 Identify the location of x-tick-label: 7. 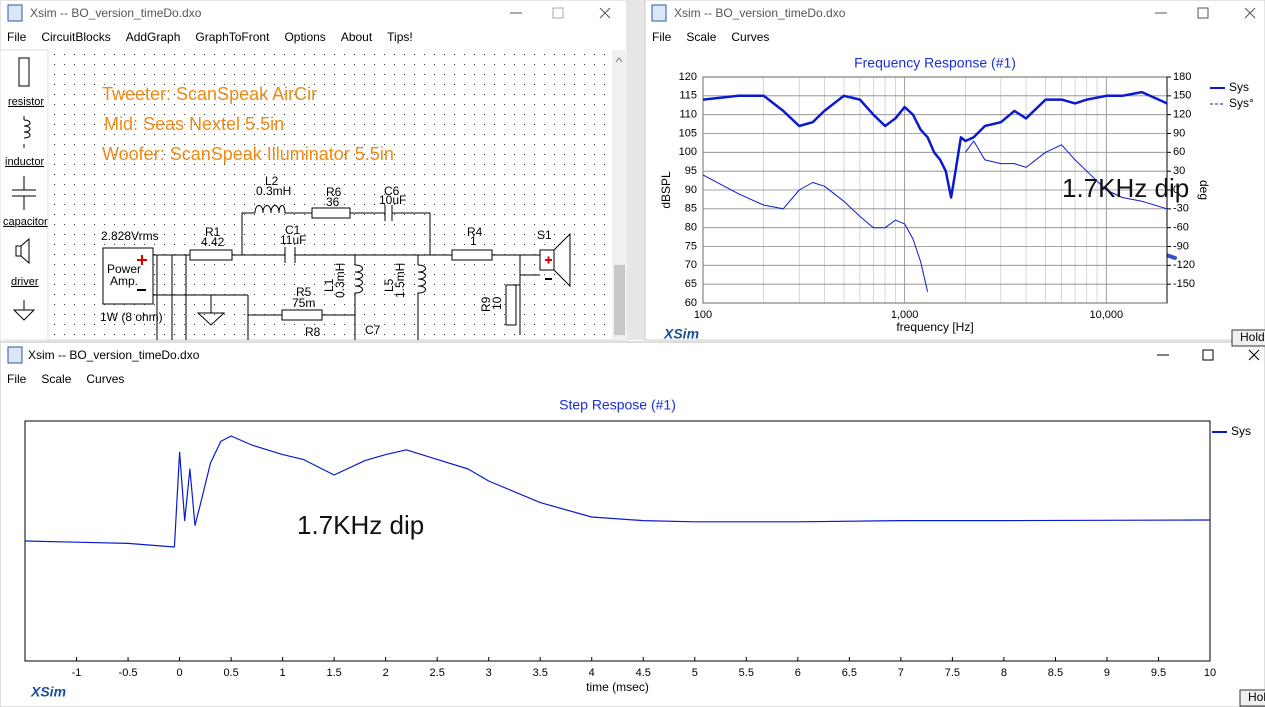
(901, 673).